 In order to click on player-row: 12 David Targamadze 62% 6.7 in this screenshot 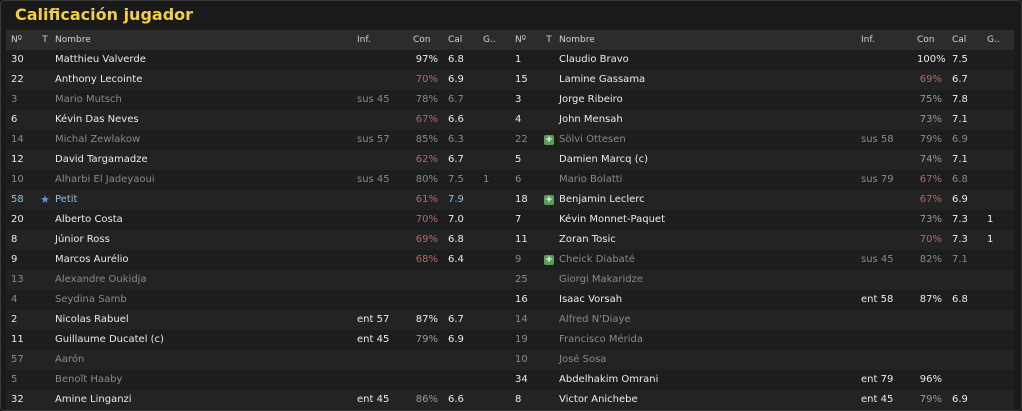, I will do `click(258, 160)`.